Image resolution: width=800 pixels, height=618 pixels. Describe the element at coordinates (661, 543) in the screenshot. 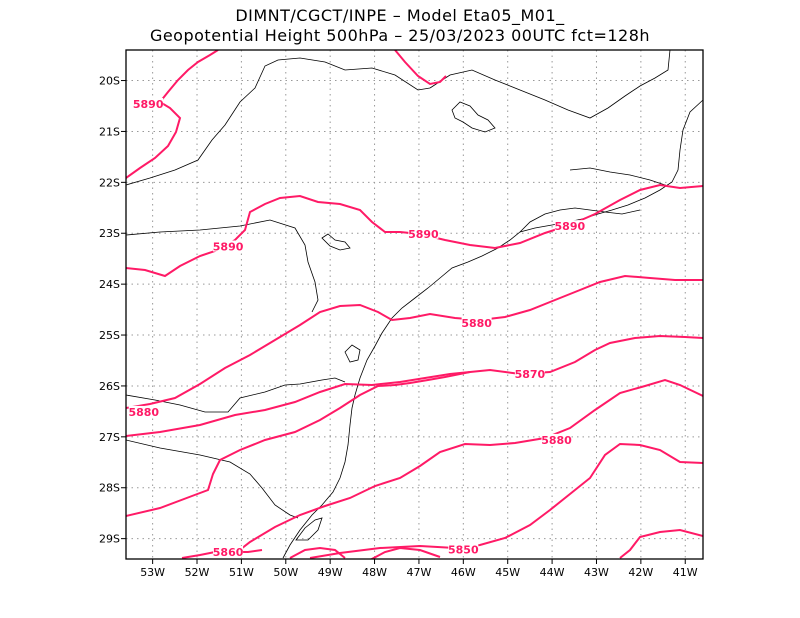

I see `contour-5850-southeast` at that location.